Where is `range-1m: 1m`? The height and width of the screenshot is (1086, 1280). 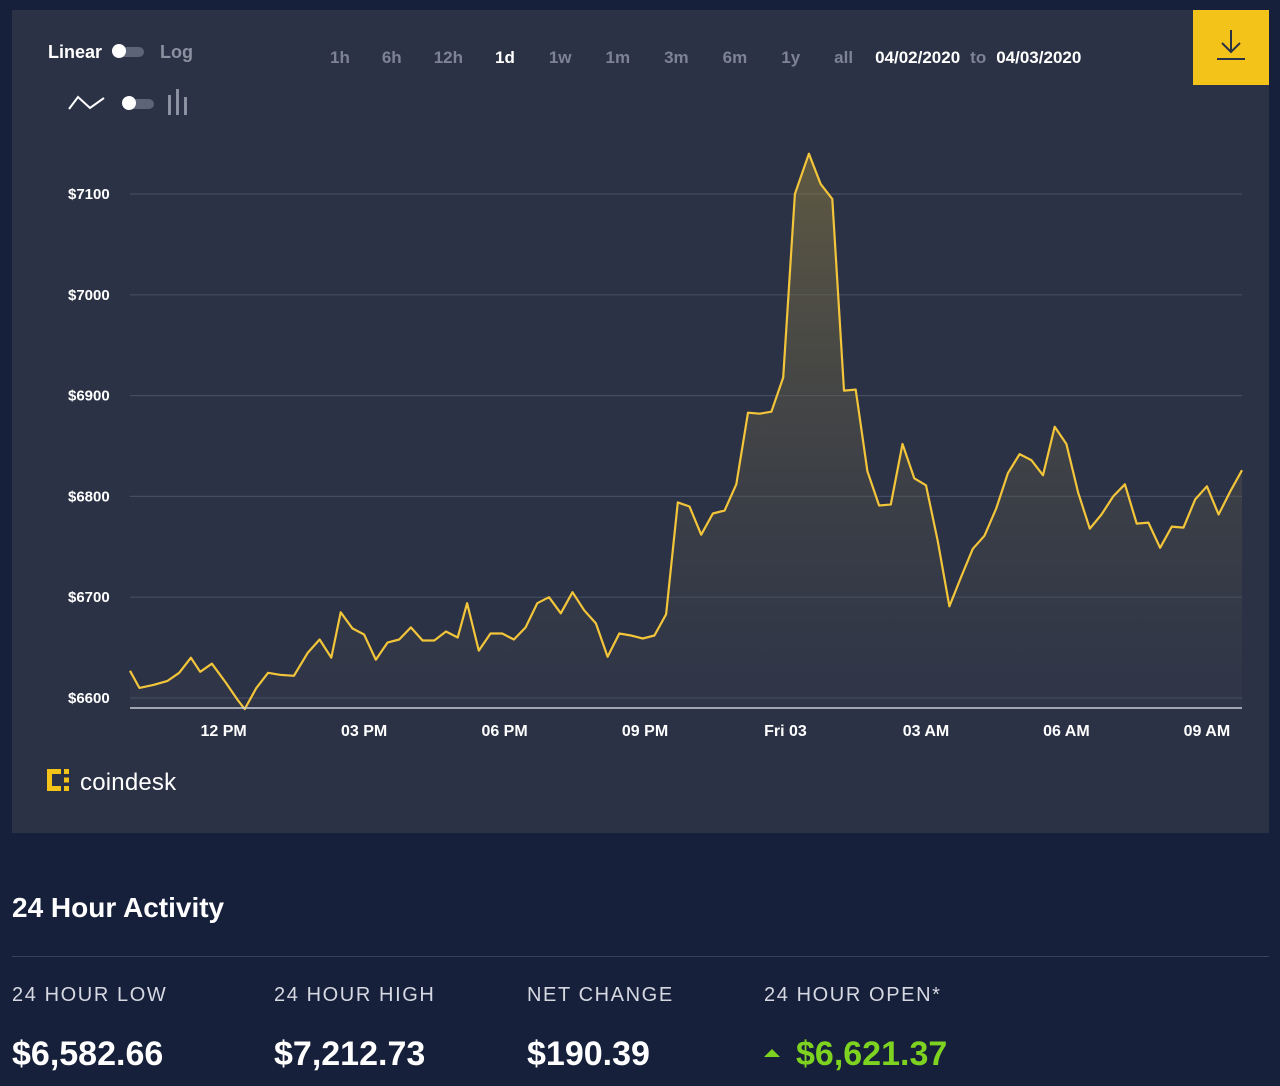 range-1m: 1m is located at coordinates (618, 57).